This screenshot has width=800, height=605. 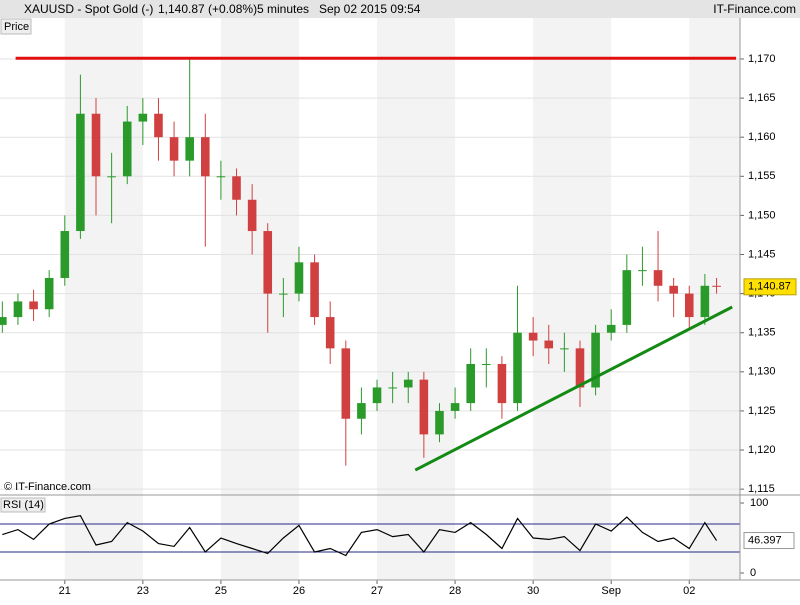 What do you see at coordinates (47, 487) in the screenshot?
I see `copyright: © IT-Finance.com` at bounding box center [47, 487].